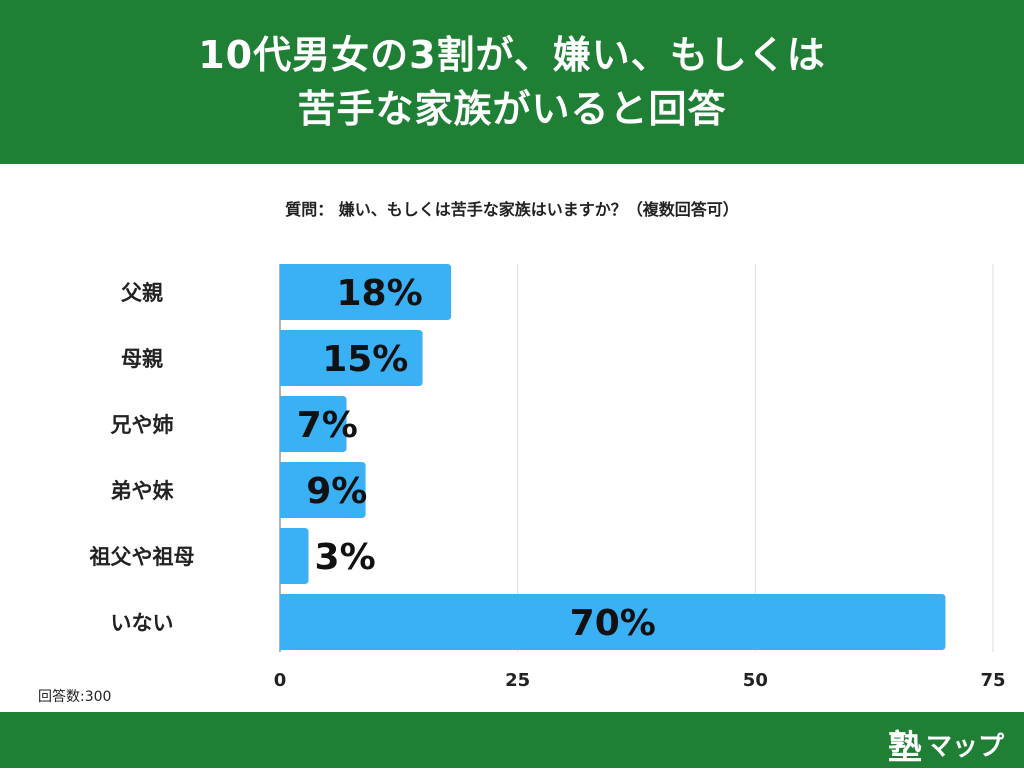 The image size is (1024, 769). I want to click on data-label: 9%, so click(336, 491).